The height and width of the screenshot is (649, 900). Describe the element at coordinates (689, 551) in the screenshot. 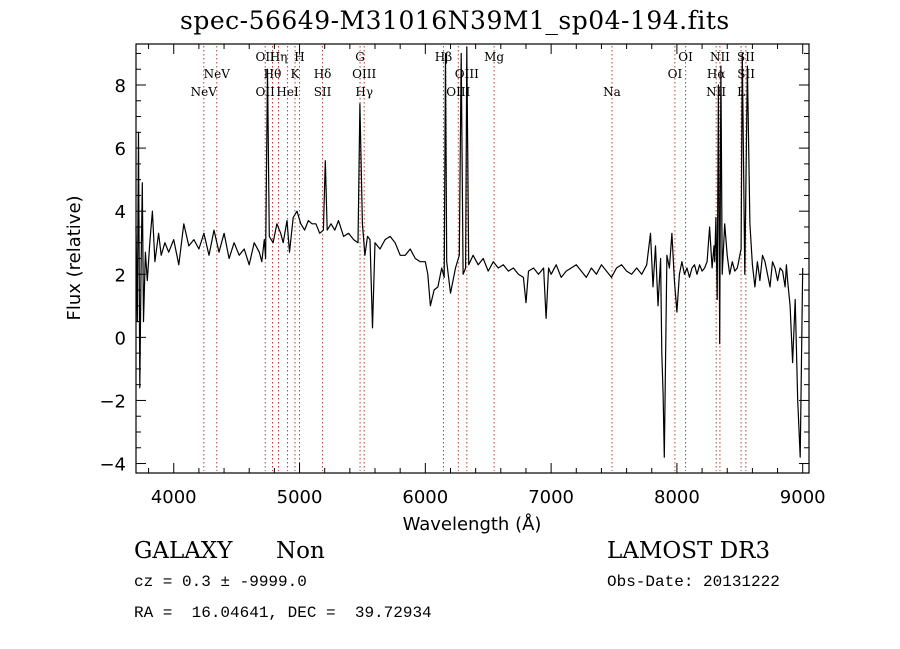

I see `survey-name: LAMOST DR3` at that location.